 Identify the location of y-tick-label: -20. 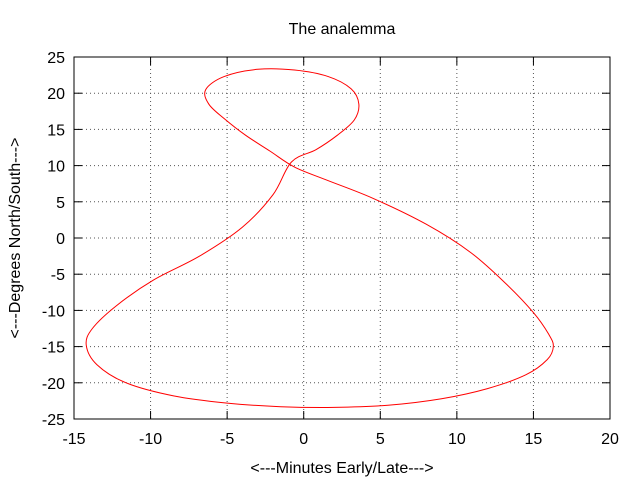
(53, 384).